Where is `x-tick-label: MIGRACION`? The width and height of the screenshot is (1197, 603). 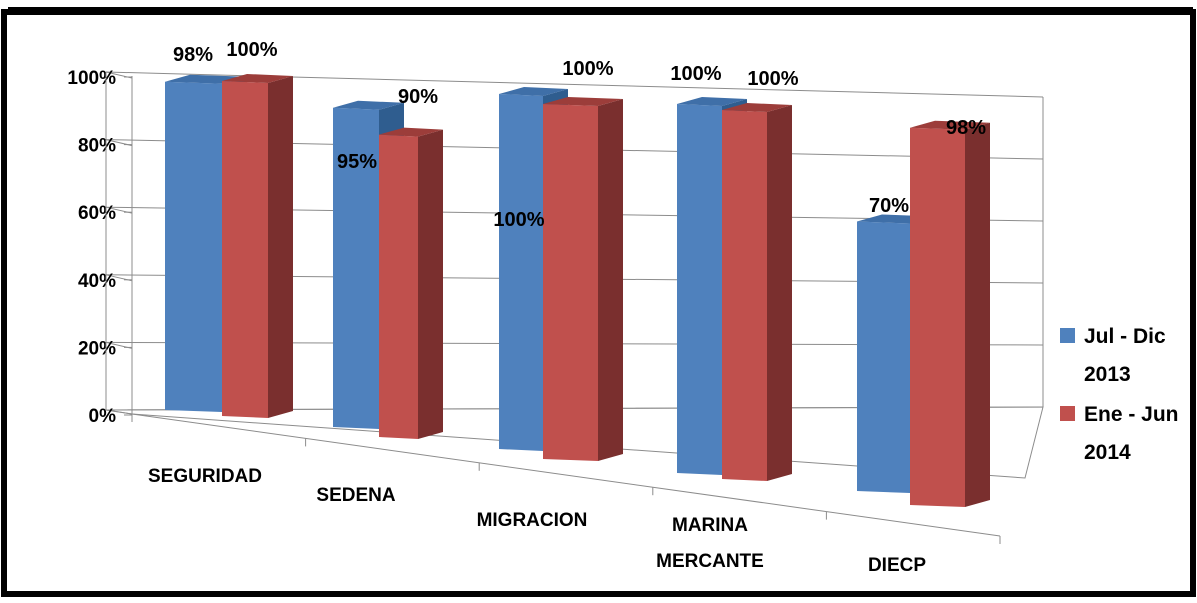
x-tick-label: MIGRACION is located at coordinates (532, 520).